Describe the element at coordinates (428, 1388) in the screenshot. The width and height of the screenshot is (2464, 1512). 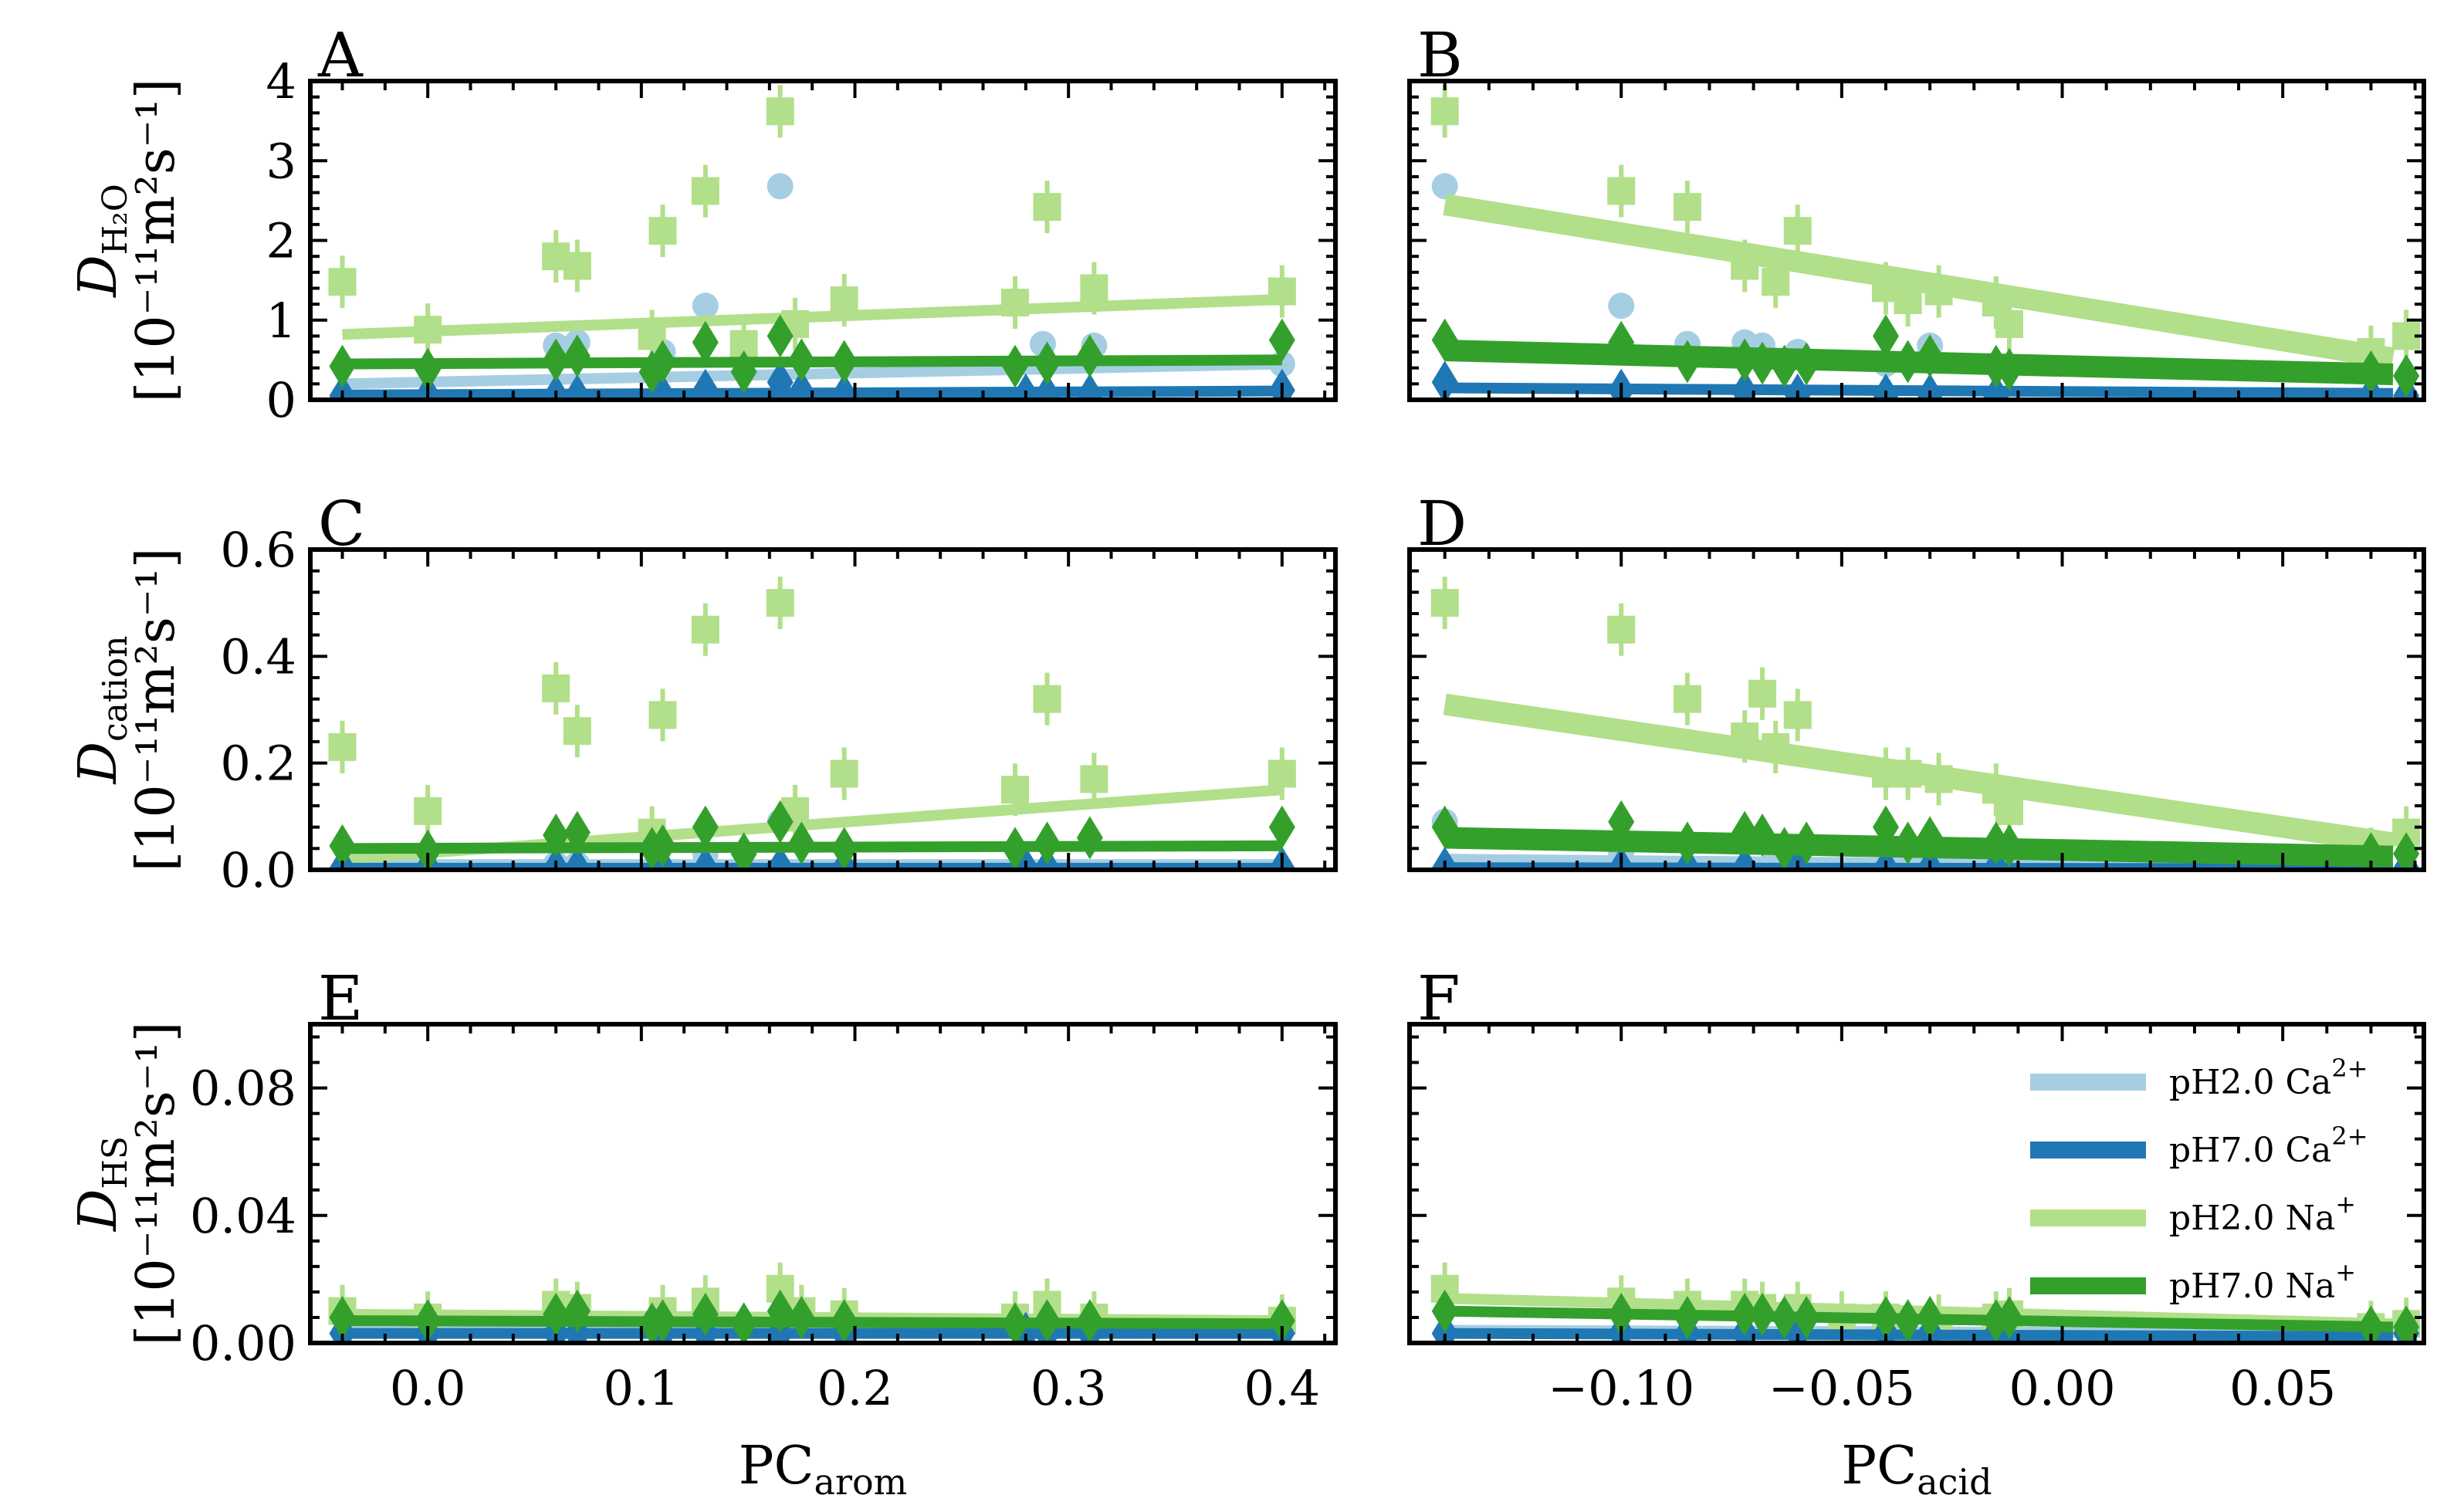
I see `x-tick-label: 0.0` at that location.